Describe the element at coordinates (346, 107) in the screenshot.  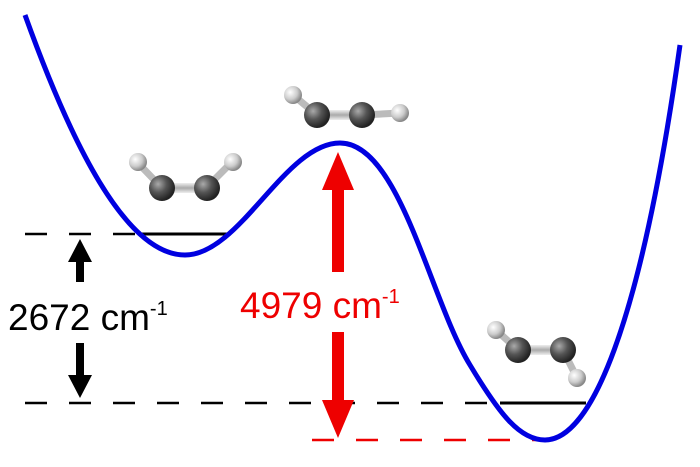
I see `transition-state-molecule` at that location.